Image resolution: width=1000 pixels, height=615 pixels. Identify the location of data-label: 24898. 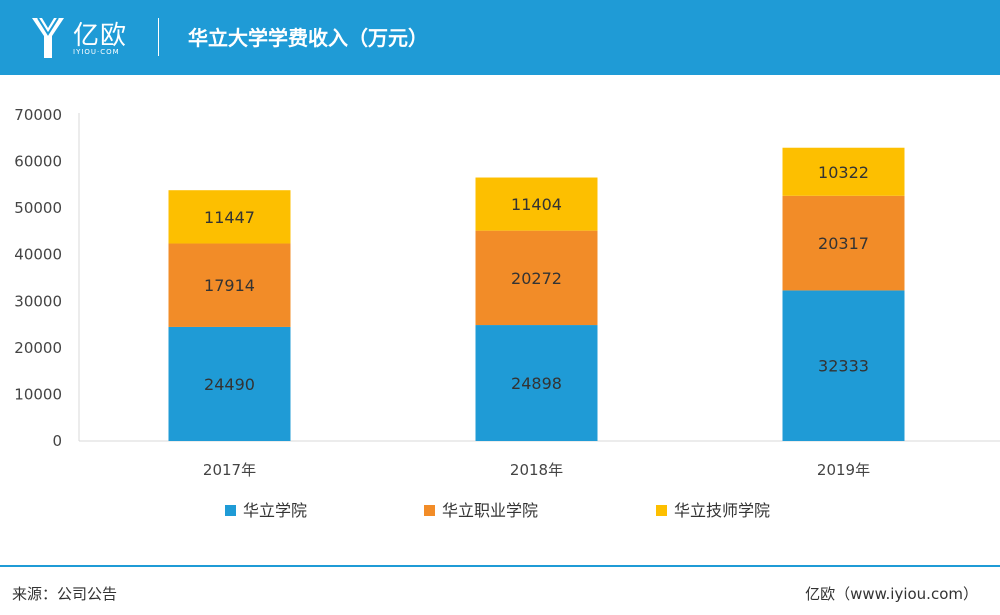
(536, 383).